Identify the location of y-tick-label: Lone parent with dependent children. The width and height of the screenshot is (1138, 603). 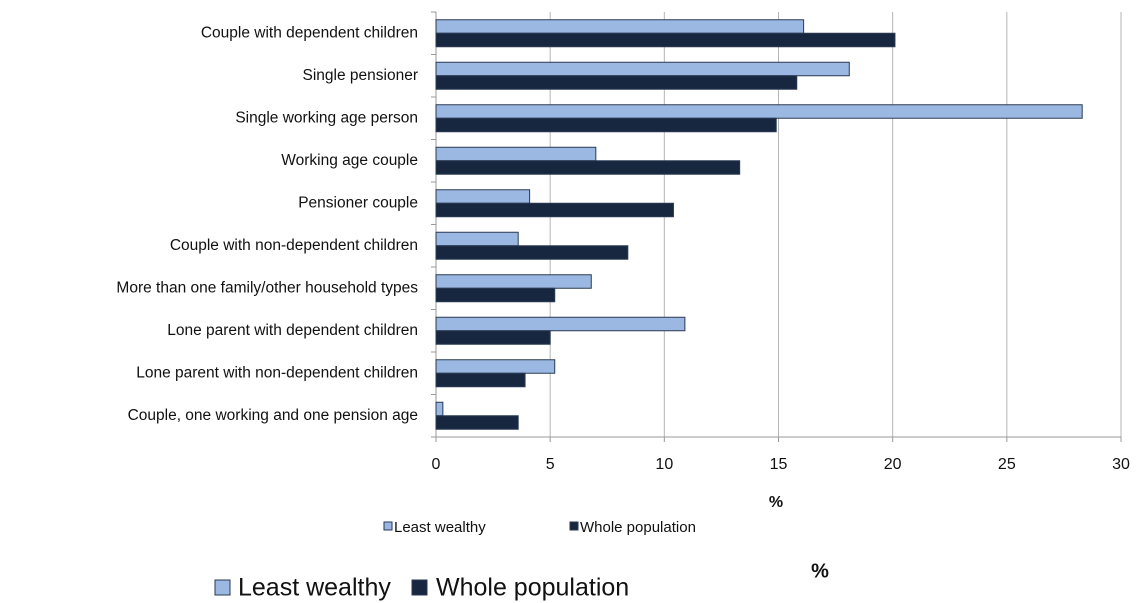
(292, 330).